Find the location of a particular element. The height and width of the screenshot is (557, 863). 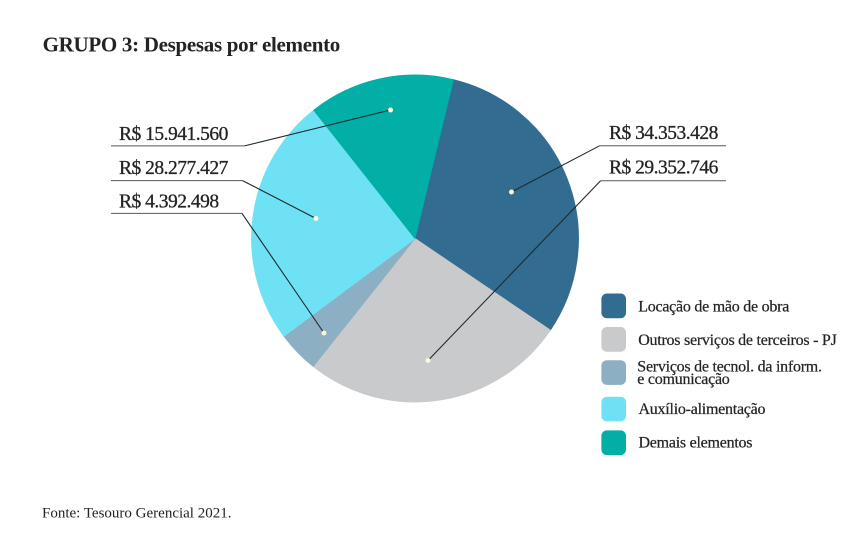

svg-text: Fonte: Tesouro Gerencial 2021. is located at coordinates (136, 514).